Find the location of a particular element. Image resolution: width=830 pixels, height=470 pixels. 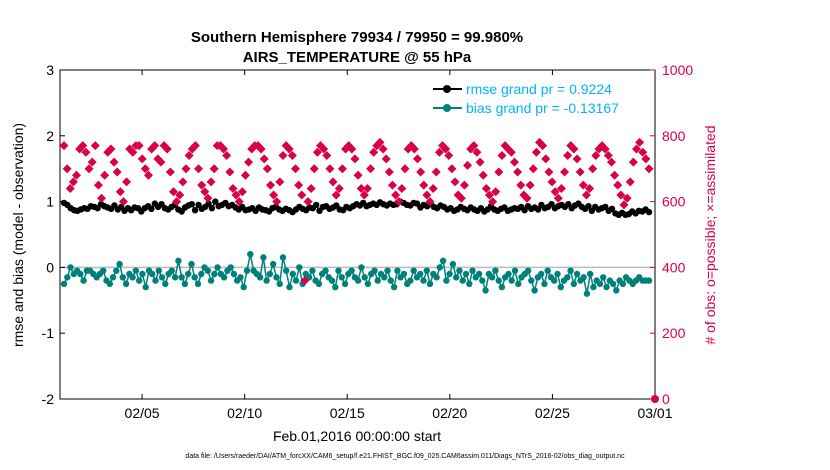

legend-marker-bias is located at coordinates (447, 108).